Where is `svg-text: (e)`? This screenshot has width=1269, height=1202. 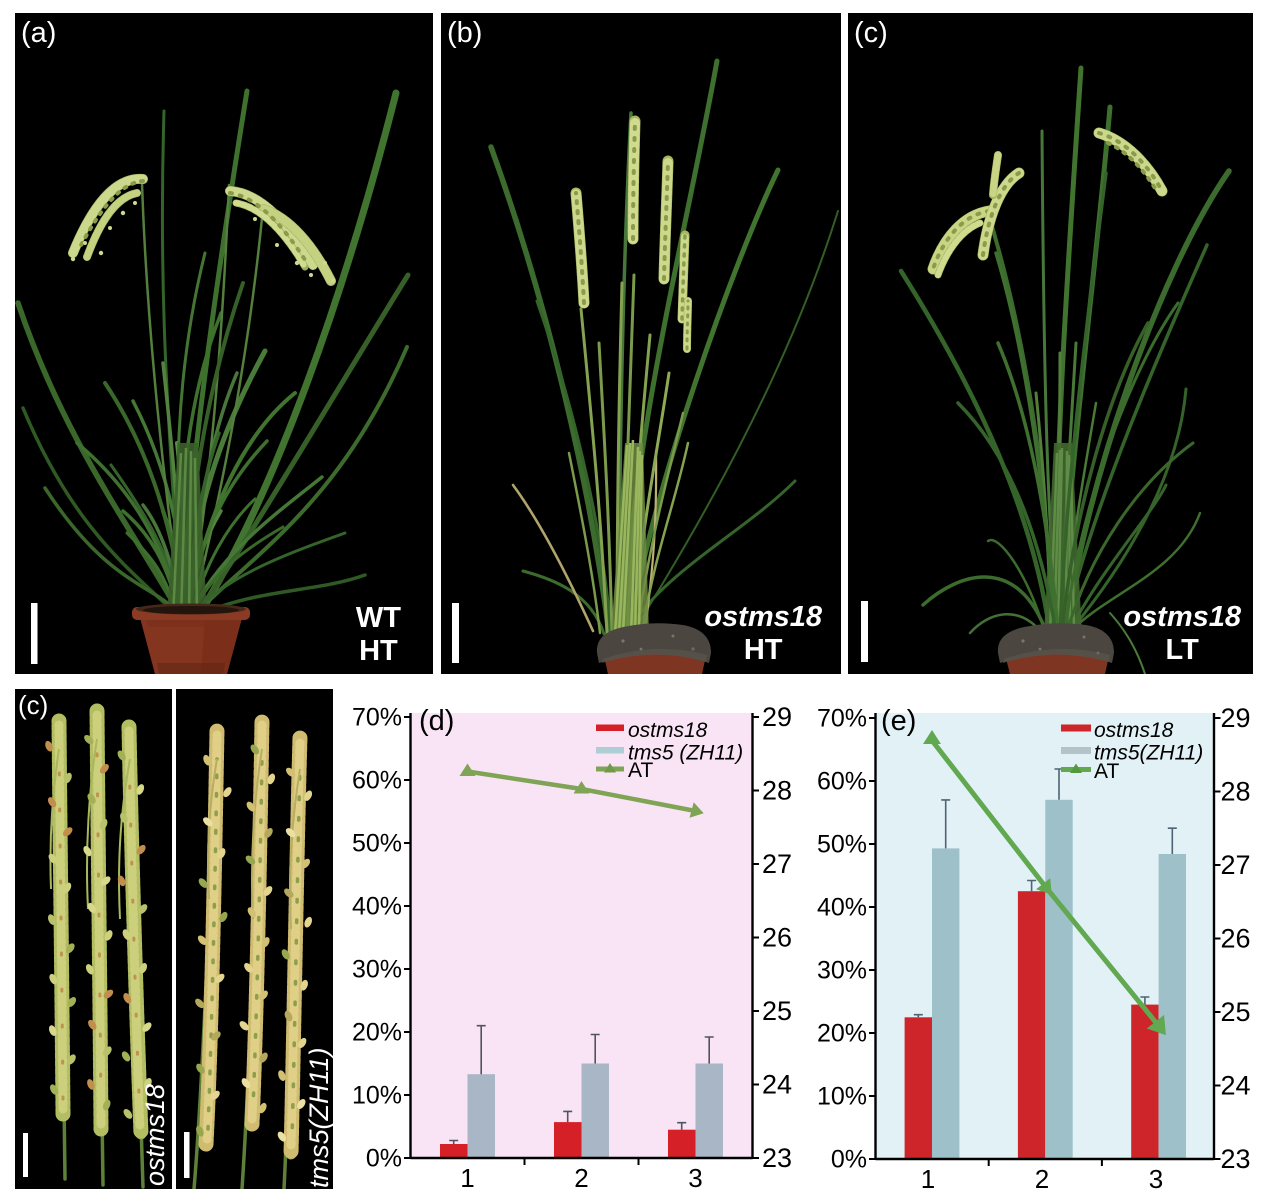 svg-text: (e) is located at coordinates (898, 721).